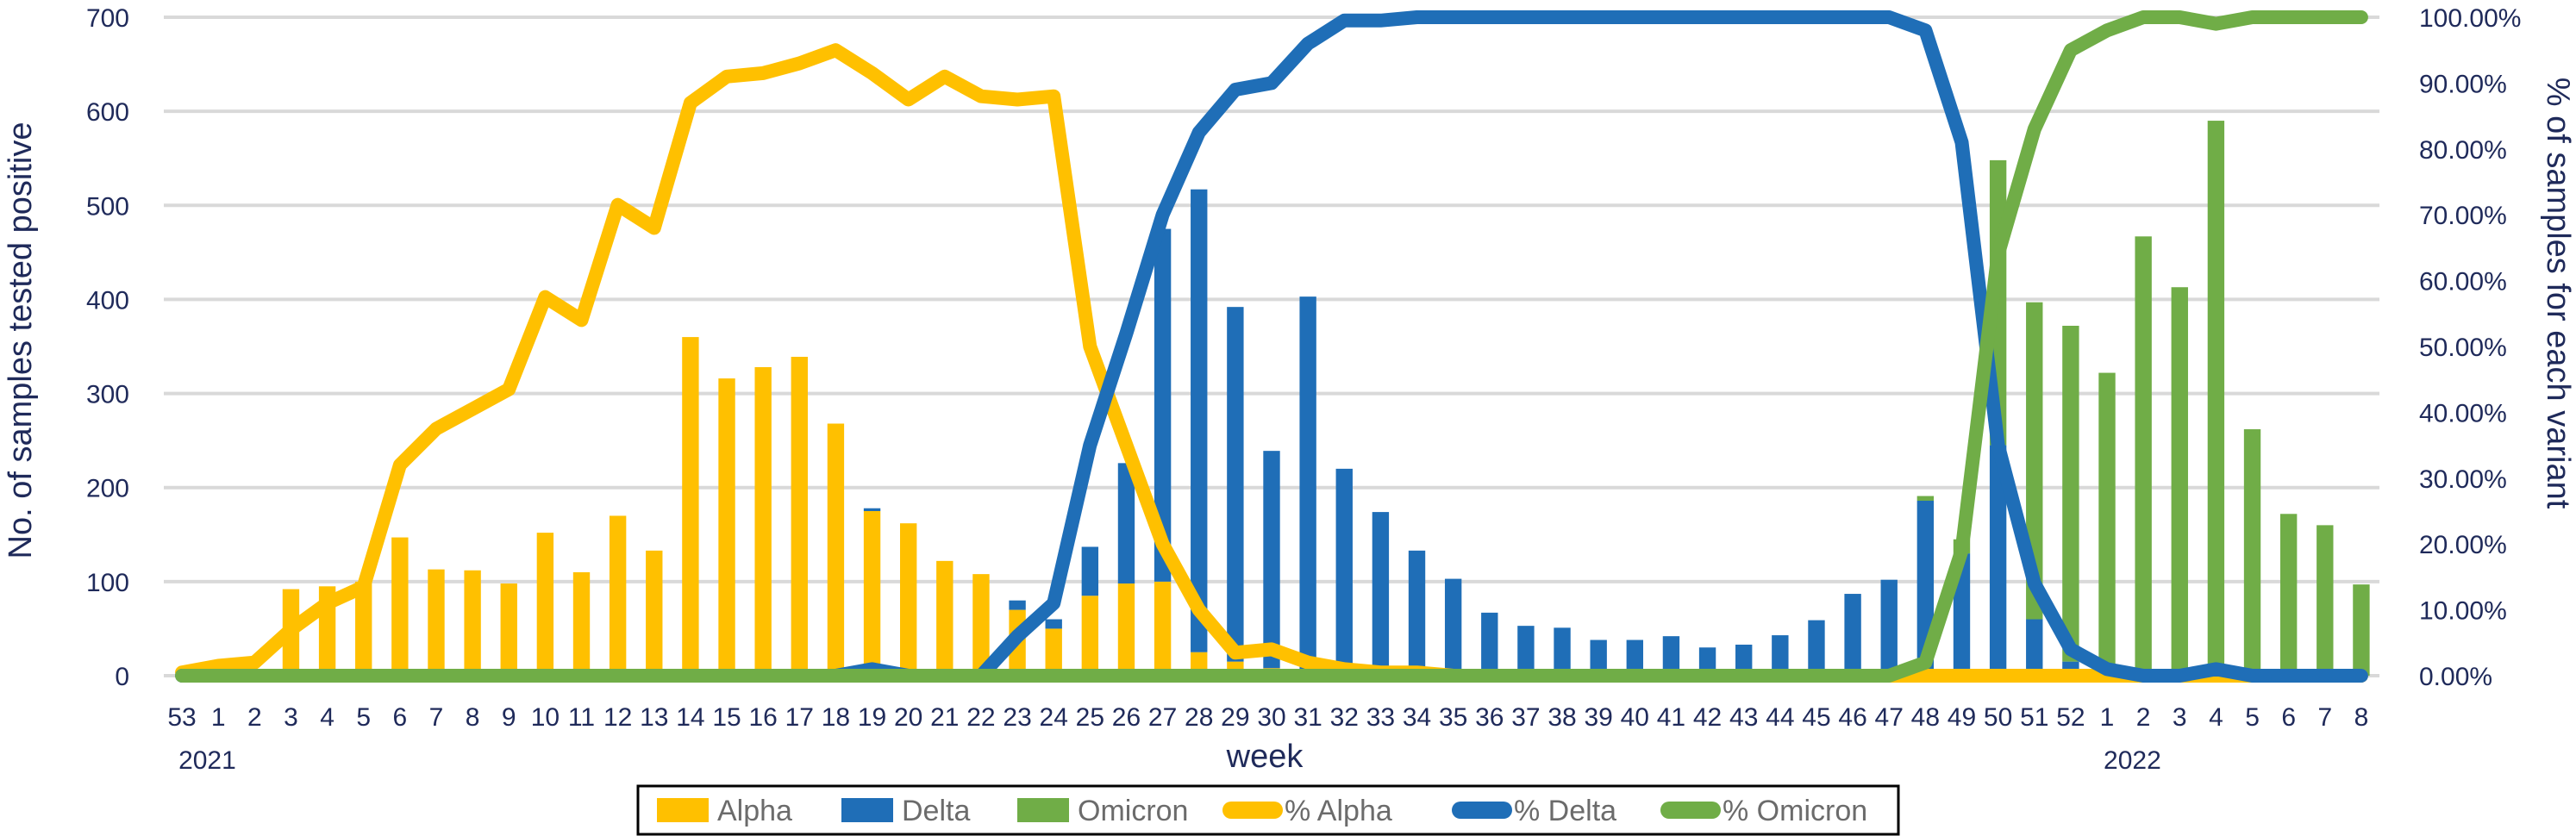  I want to click on x-tick-label: 8, so click(473, 717).